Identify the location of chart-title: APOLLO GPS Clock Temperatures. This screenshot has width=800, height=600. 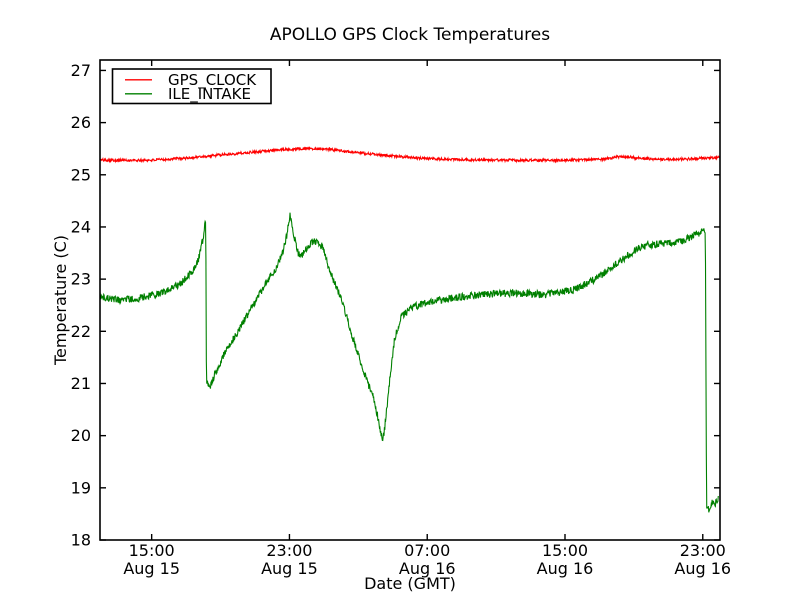
(410, 35).